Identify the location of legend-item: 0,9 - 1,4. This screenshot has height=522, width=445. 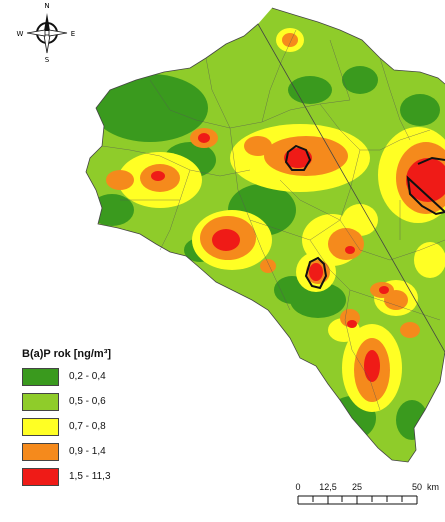
(122, 451).